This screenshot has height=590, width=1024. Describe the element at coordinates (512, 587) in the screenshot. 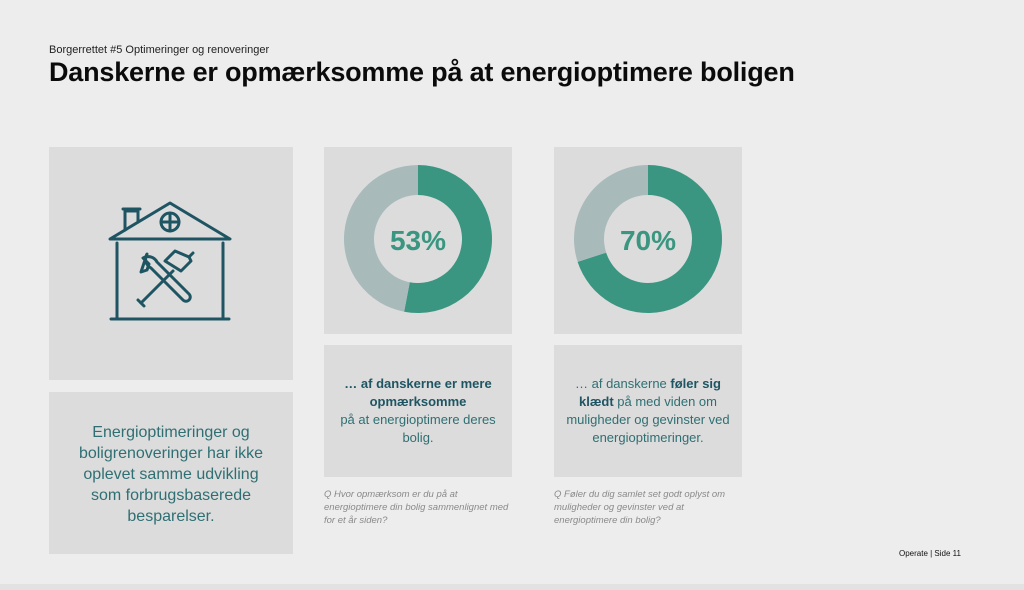

I see `bottom-strip` at that location.